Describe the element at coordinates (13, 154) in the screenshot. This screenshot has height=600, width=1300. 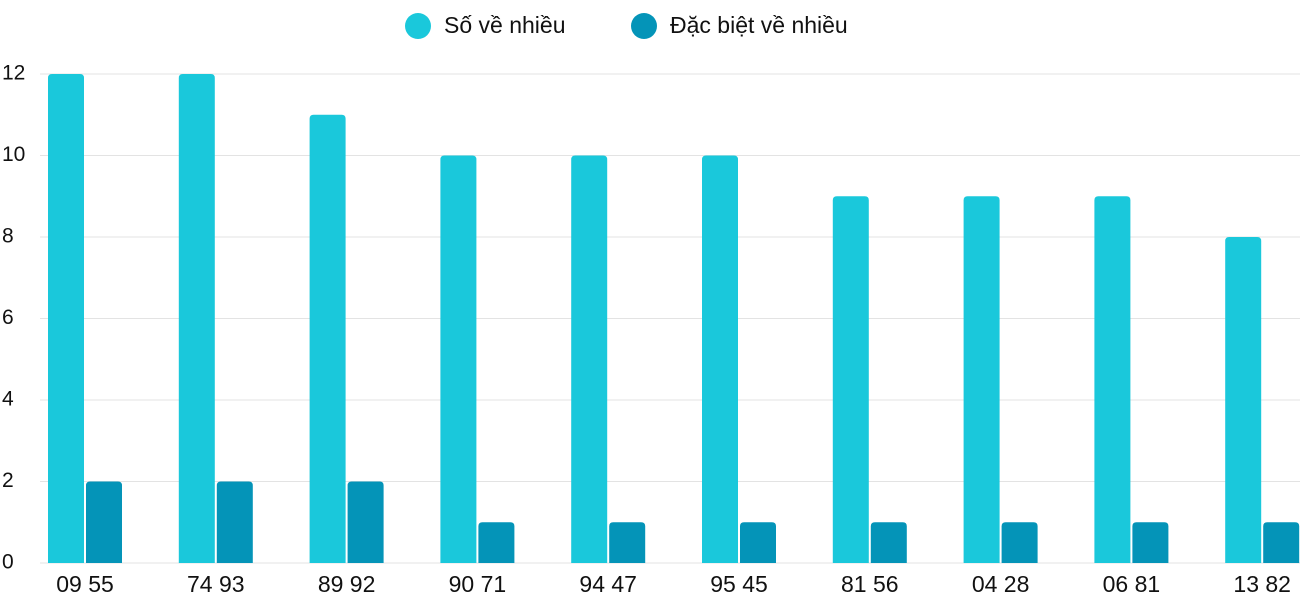
I see `y-tick-label: 10` at that location.